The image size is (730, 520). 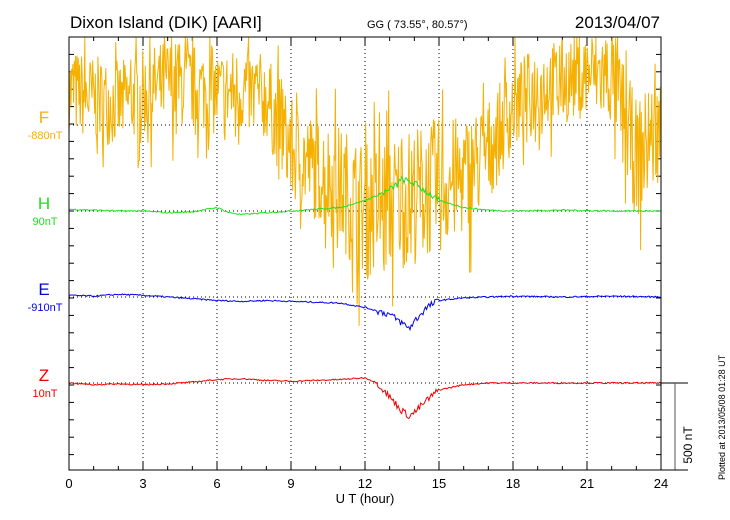 What do you see at coordinates (142, 483) in the screenshot?
I see `x-tick-label: 3` at bounding box center [142, 483].